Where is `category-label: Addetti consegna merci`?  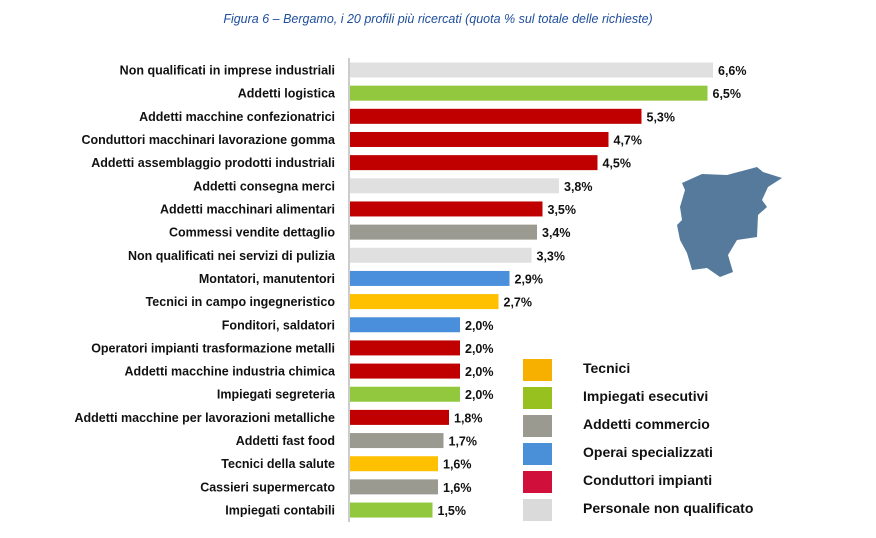
category-label: Addetti consegna merci is located at coordinates (264, 186).